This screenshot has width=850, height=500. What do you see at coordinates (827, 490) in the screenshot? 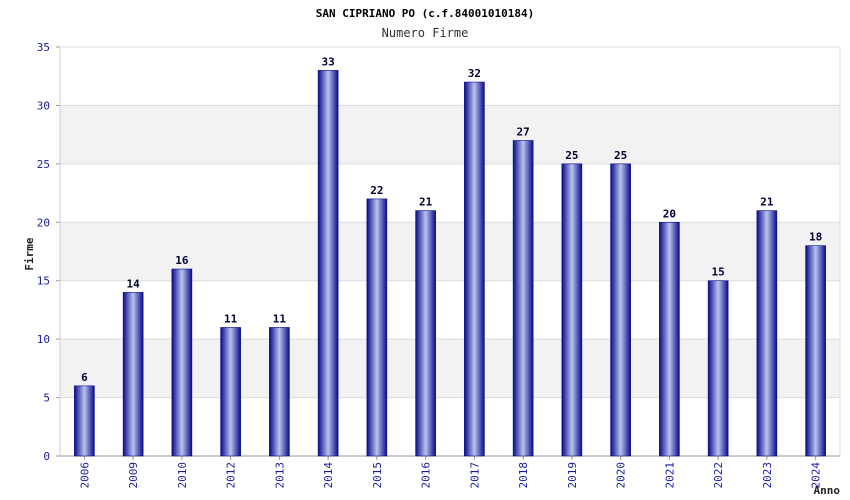
I see `x-axis-label: Anno` at bounding box center [827, 490].